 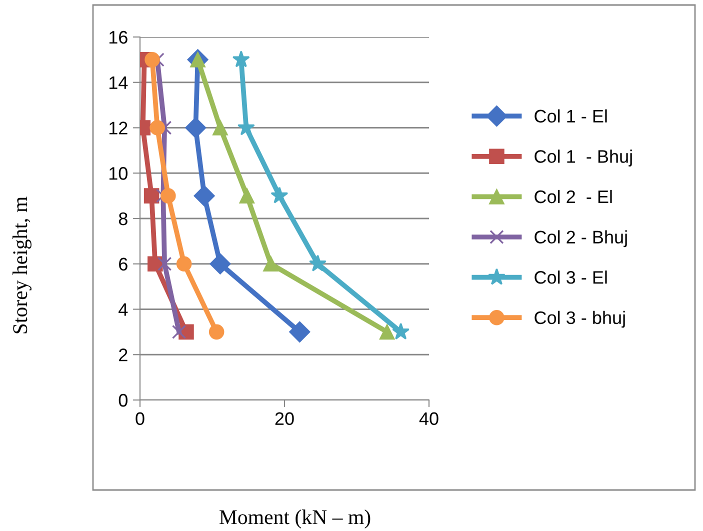 I want to click on legend-label: Col 1 - Bhuj, so click(x=583, y=158).